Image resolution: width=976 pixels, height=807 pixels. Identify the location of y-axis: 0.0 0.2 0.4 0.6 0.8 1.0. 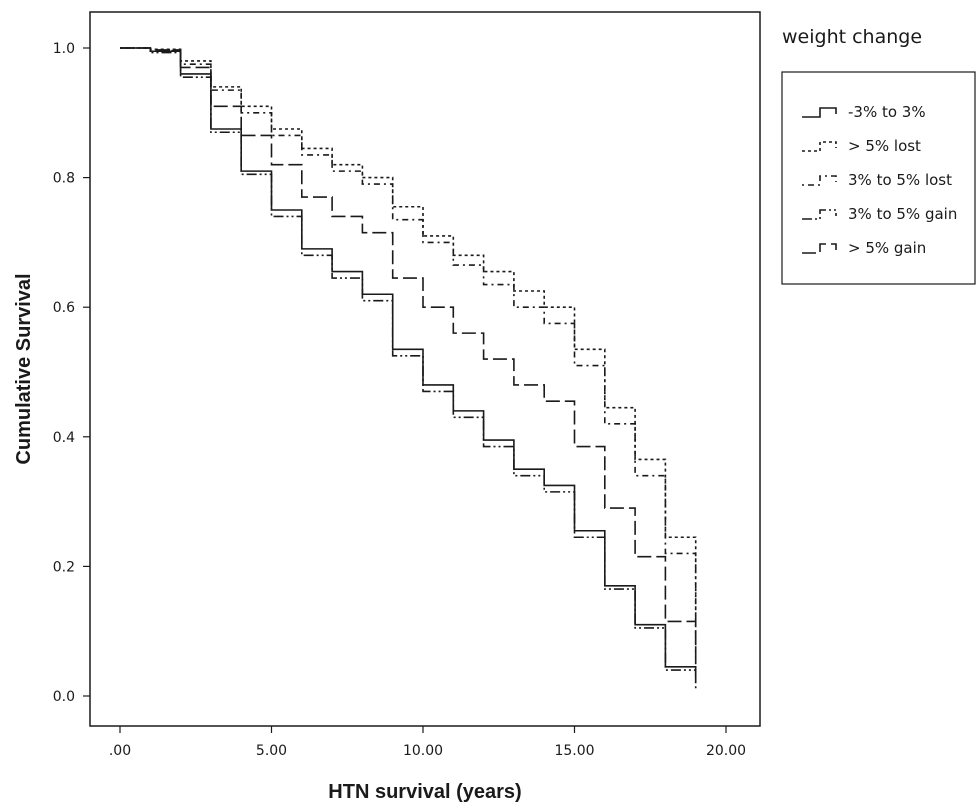
(71, 373).